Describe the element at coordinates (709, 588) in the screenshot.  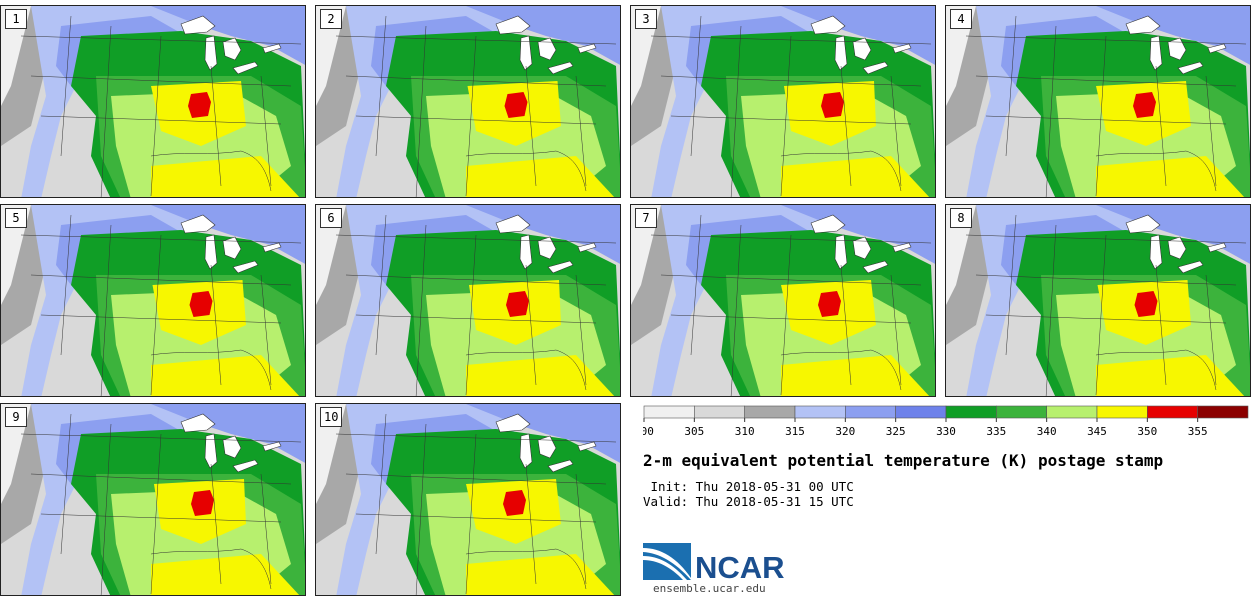
I see `website-url: ensemble.ucar.edu` at that location.